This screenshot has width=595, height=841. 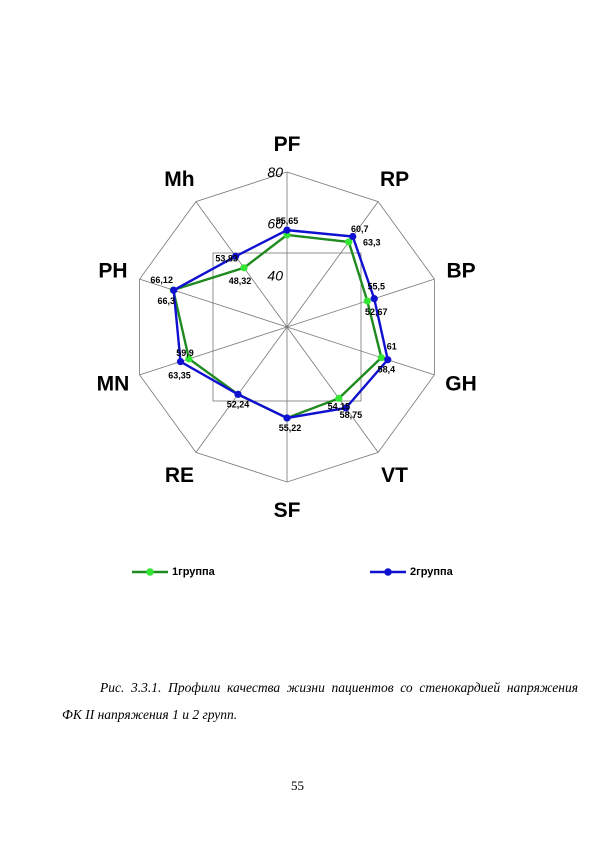 What do you see at coordinates (287, 230) in the screenshot?
I see `series-2-point-pf` at bounding box center [287, 230].